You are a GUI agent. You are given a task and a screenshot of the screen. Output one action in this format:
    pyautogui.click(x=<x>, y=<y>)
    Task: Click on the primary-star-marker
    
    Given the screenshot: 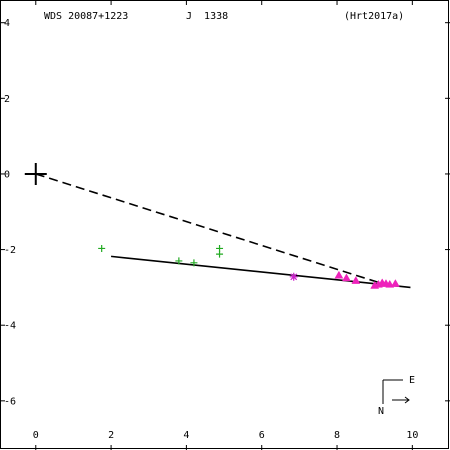 What is the action you would take?
    pyautogui.click(x=35, y=173)
    